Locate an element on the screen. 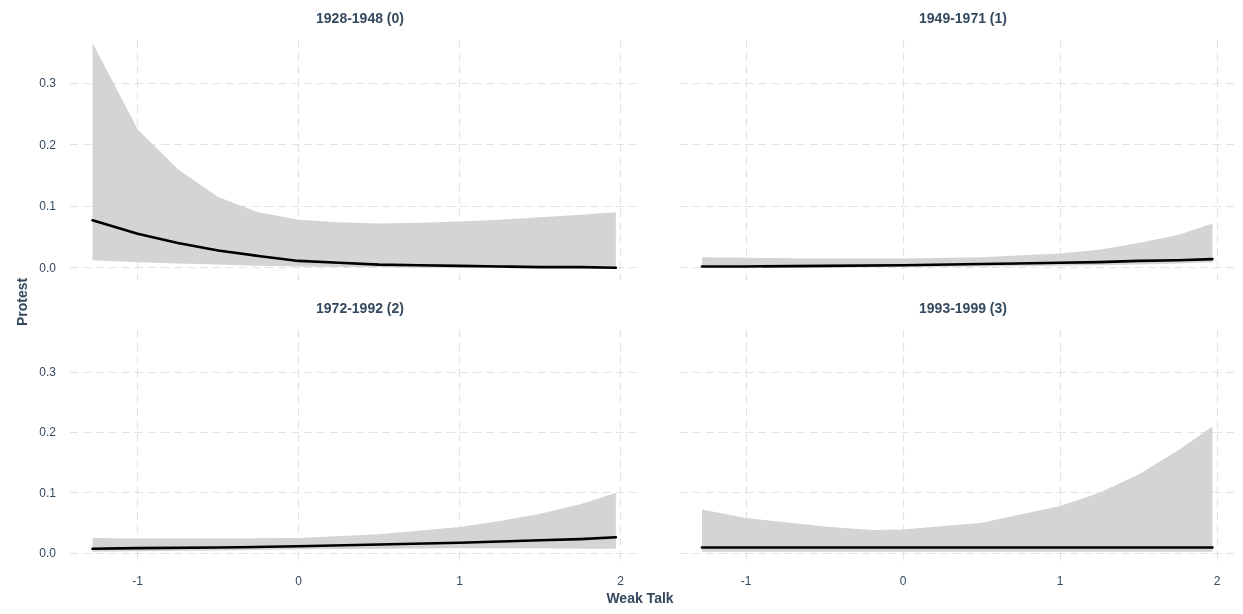 The width and height of the screenshot is (1243, 614). y-axis-title: Protest is located at coordinates (22, 302).